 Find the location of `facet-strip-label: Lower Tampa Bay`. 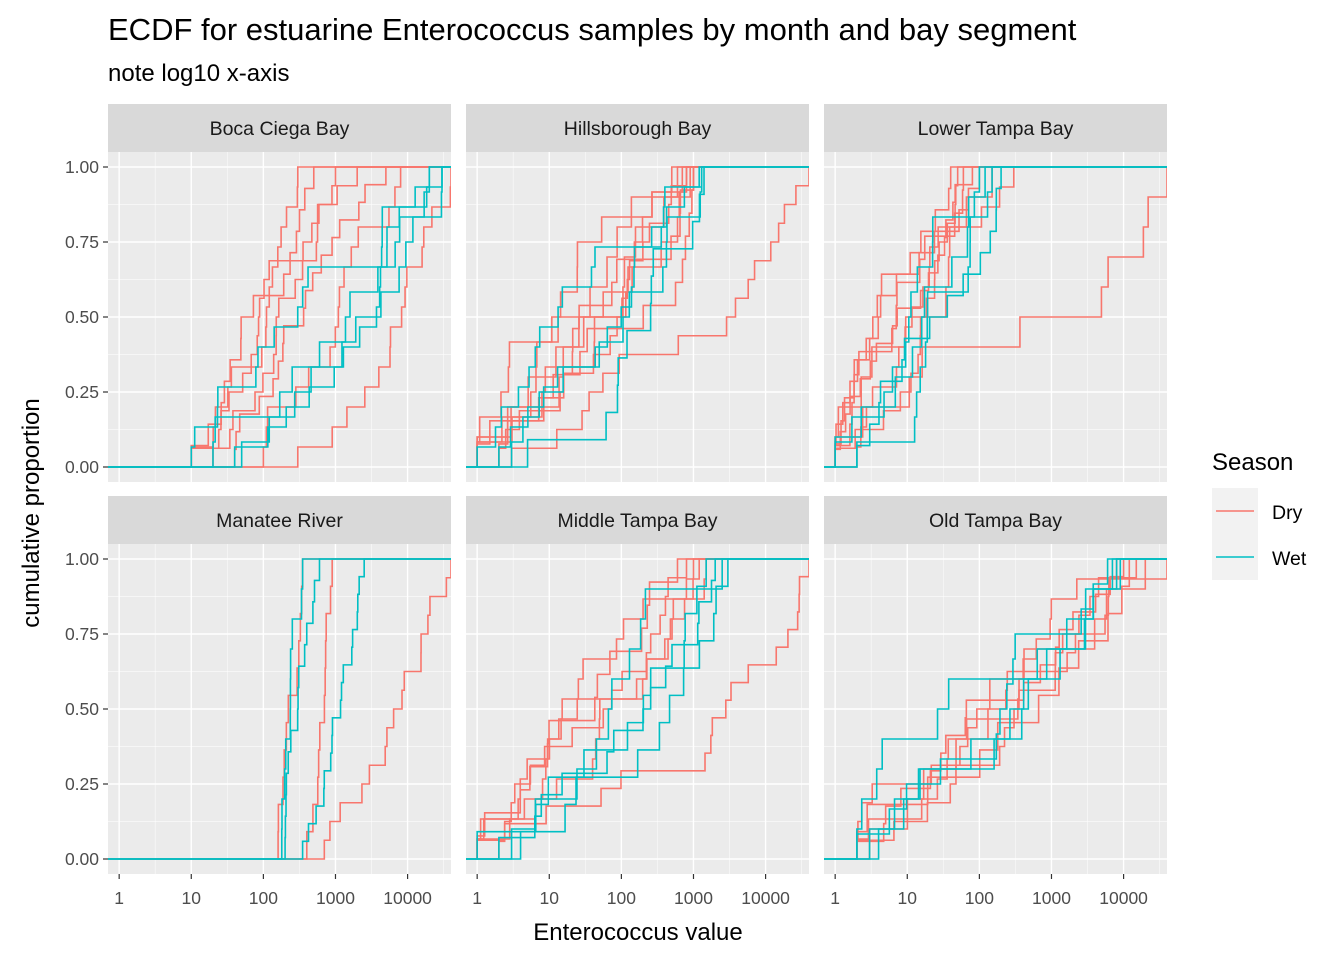

facet-strip-label: Lower Tampa Bay is located at coordinates (996, 129).